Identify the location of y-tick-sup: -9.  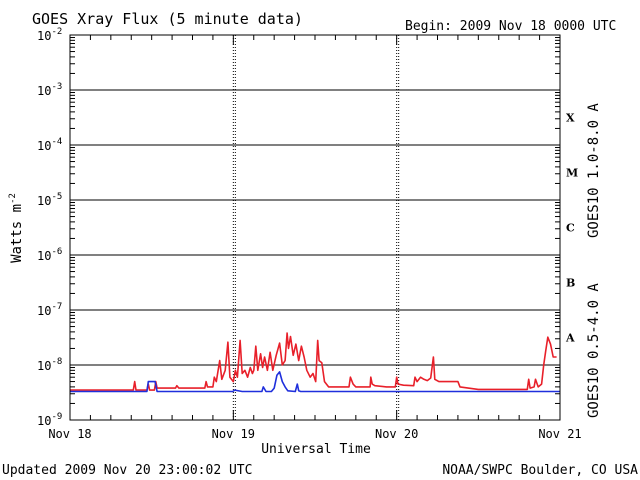
(56, 417).